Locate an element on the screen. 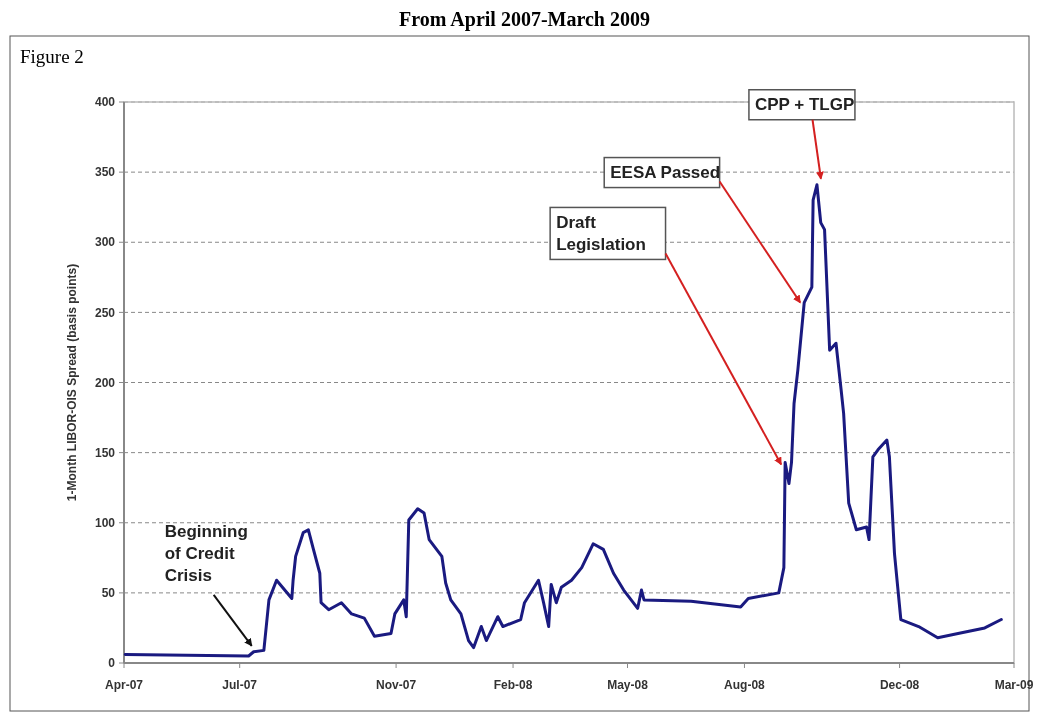 Image resolution: width=1049 pixels, height=721 pixels. x-tick-label: Jul-07 is located at coordinates (240, 685).